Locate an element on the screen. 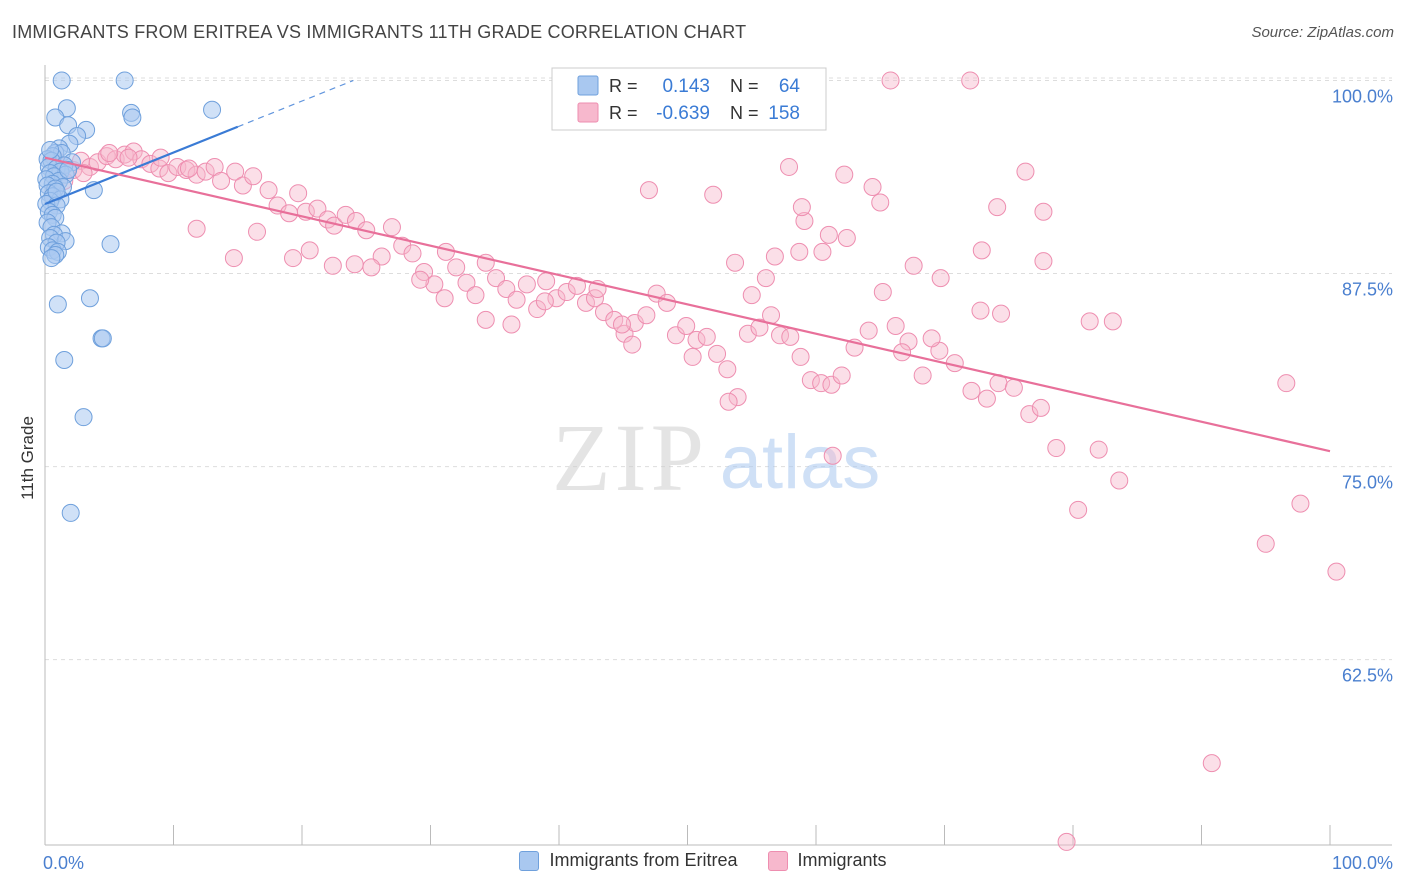  legend-item-eritrea: Immigrants from Eritrea is located at coordinates (628, 860).